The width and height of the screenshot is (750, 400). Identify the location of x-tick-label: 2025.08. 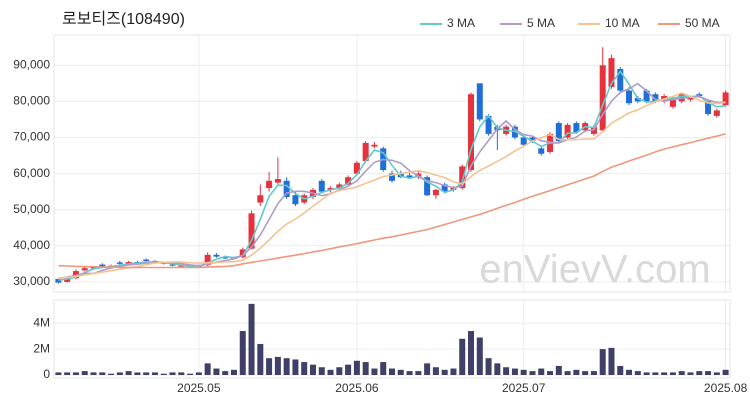
(726, 388).